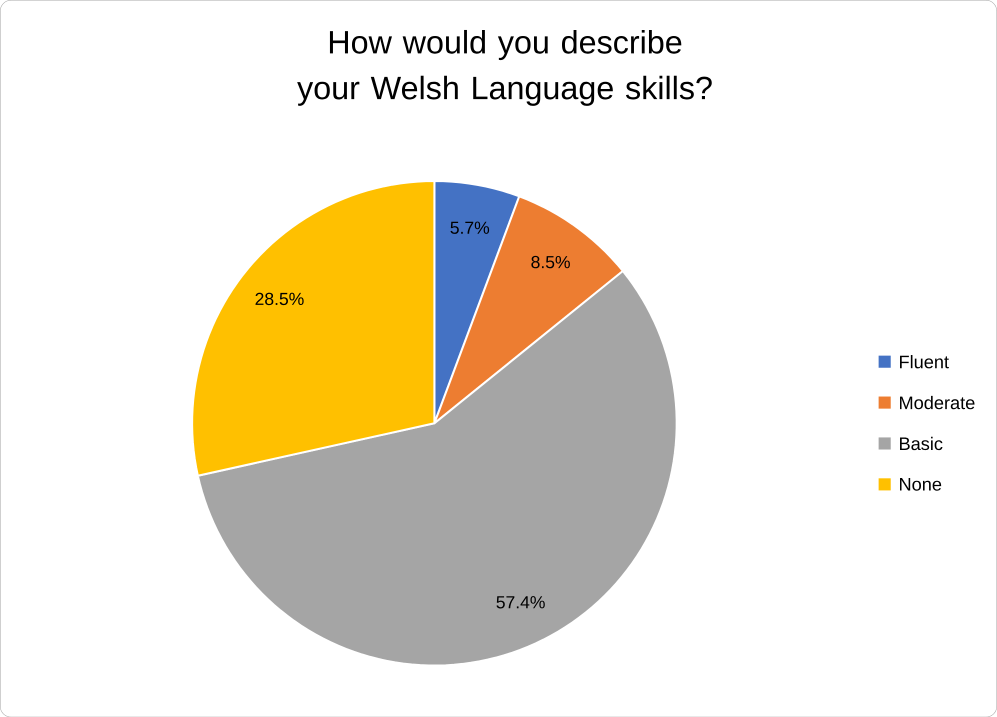  Describe the element at coordinates (937, 403) in the screenshot. I see `legend-label: Moderate` at that location.